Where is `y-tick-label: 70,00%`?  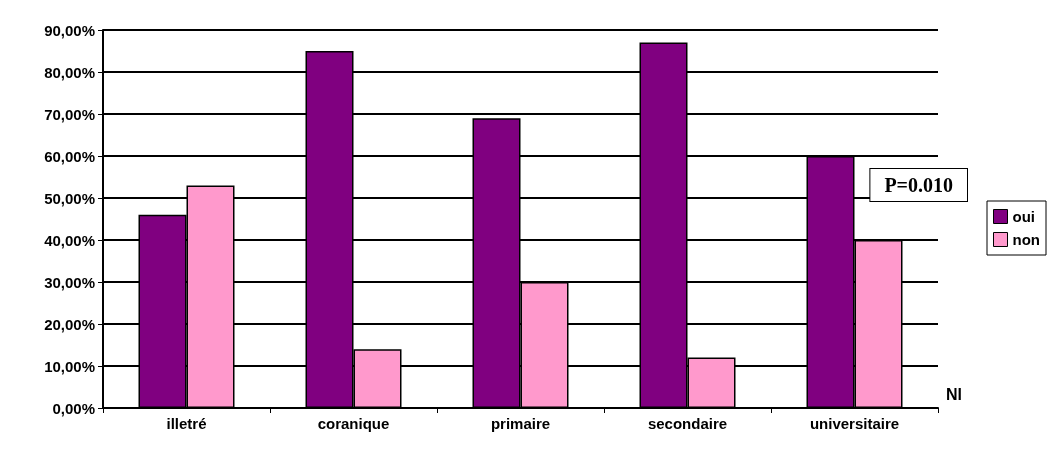
y-tick-label: 70,00% is located at coordinates (69, 114).